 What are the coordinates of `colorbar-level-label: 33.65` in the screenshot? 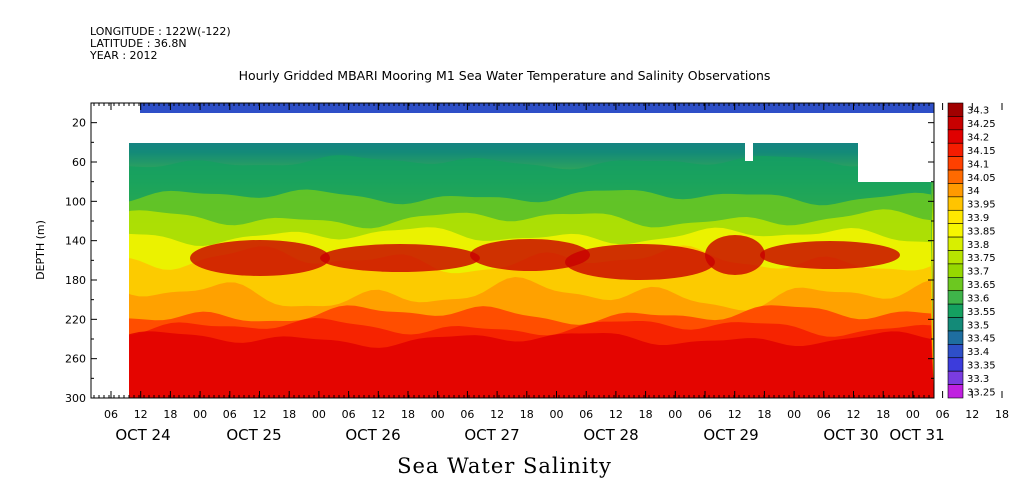 It's located at (981, 285).